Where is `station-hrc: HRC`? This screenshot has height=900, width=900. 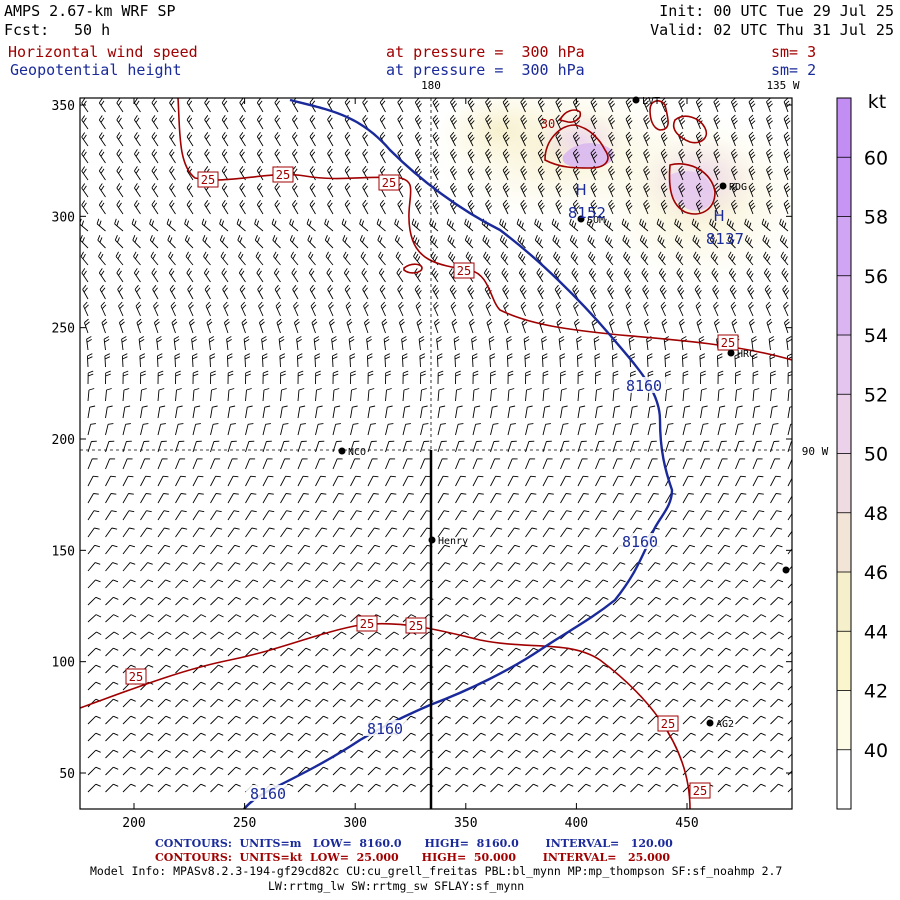
station-hrc: HRC is located at coordinates (741, 354).